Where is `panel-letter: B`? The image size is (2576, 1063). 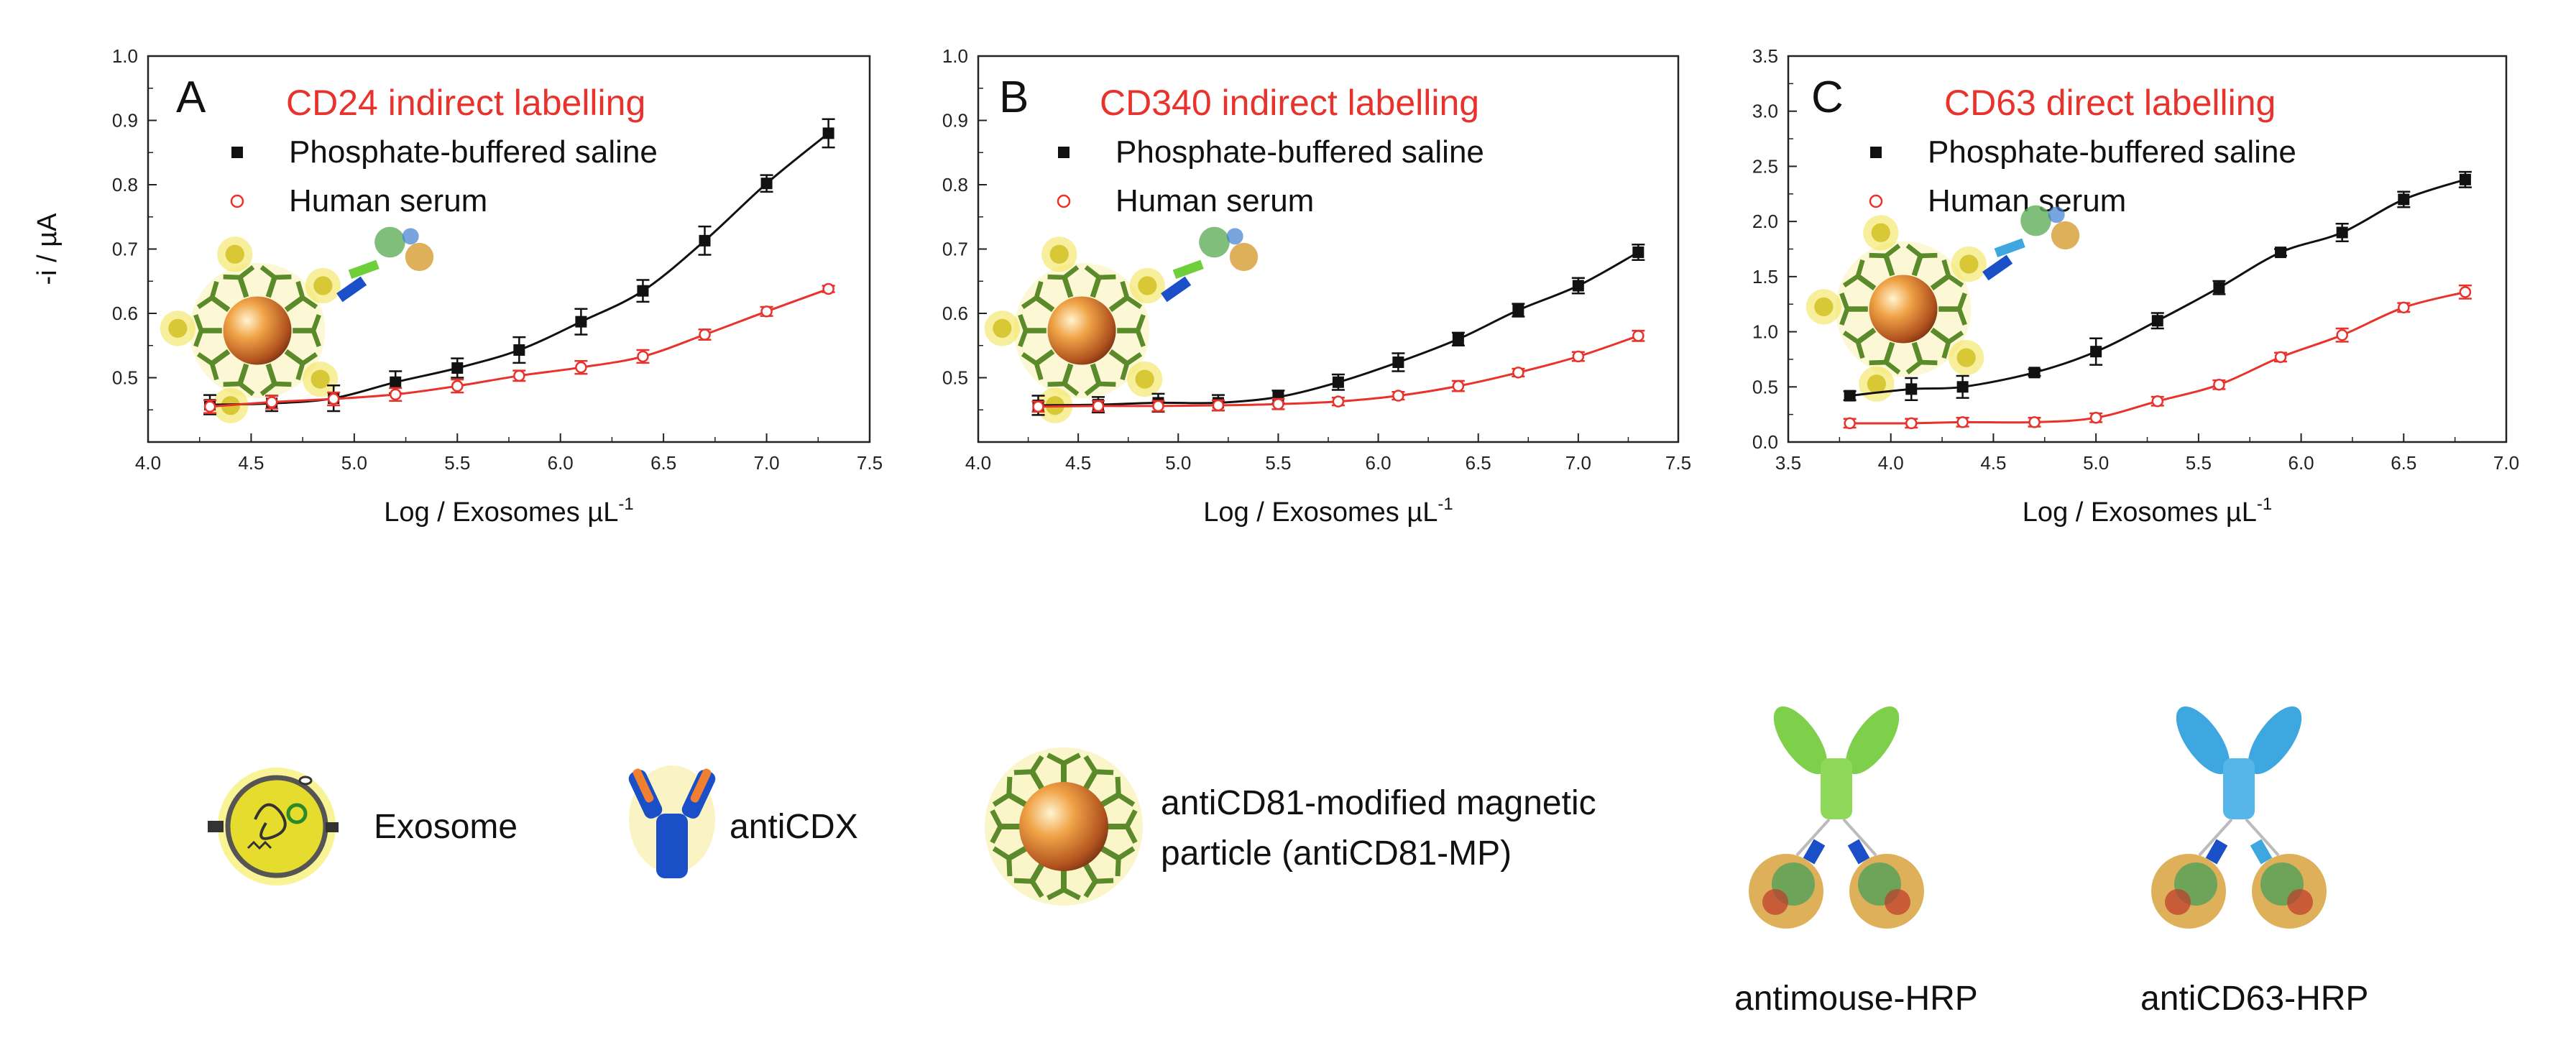 panel-letter: B is located at coordinates (1014, 97).